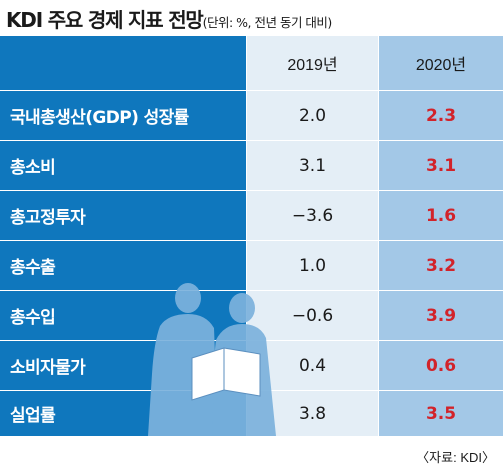 This screenshot has width=503, height=474. Describe the element at coordinates (441, 365) in the screenshot. I see `value-2020: 0.6` at that location.